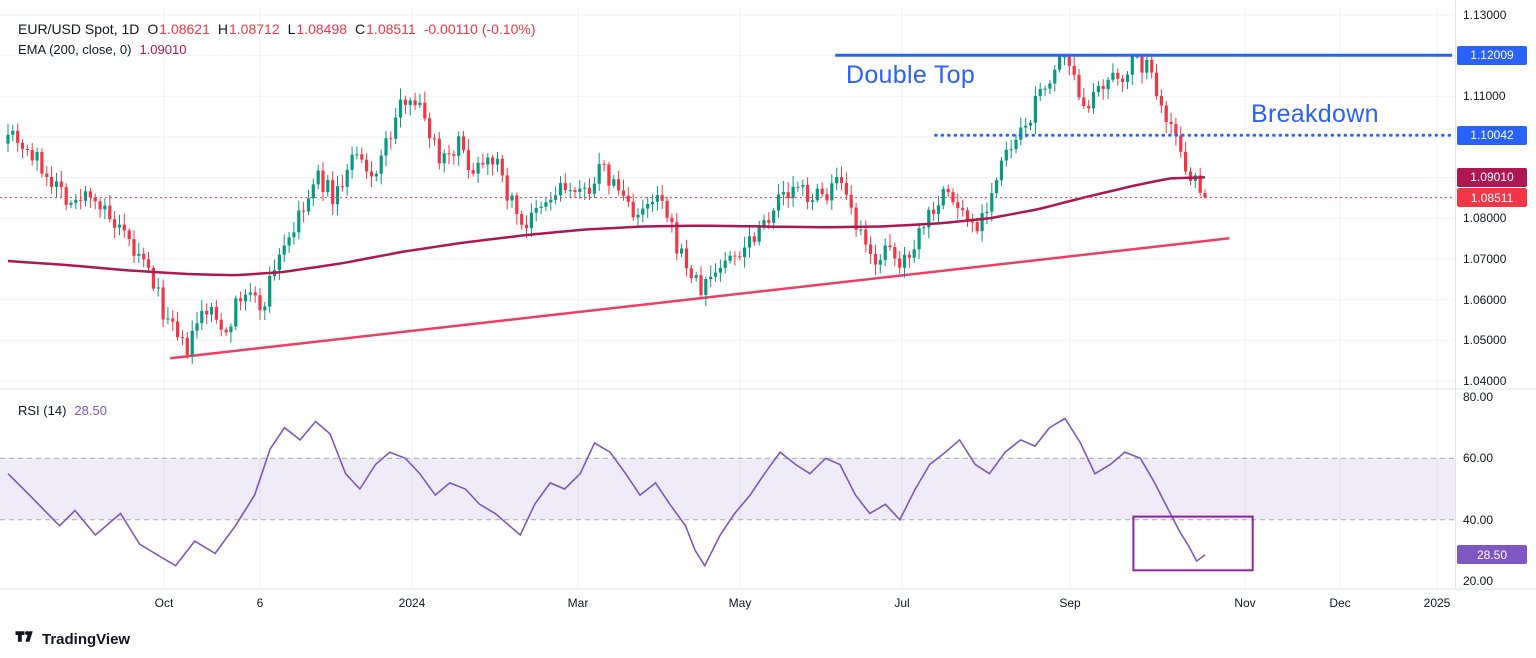 The height and width of the screenshot is (658, 1536). Describe the element at coordinates (164, 603) in the screenshot. I see `time-tick-label: Oct` at that location.